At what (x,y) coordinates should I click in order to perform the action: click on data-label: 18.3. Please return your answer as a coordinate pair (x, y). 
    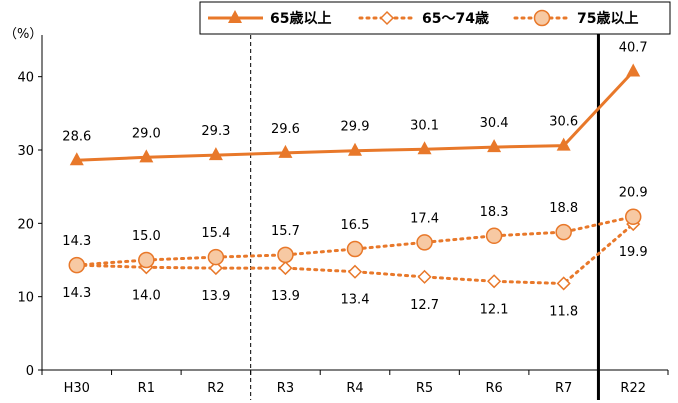
    Looking at the image, I should click on (494, 212).